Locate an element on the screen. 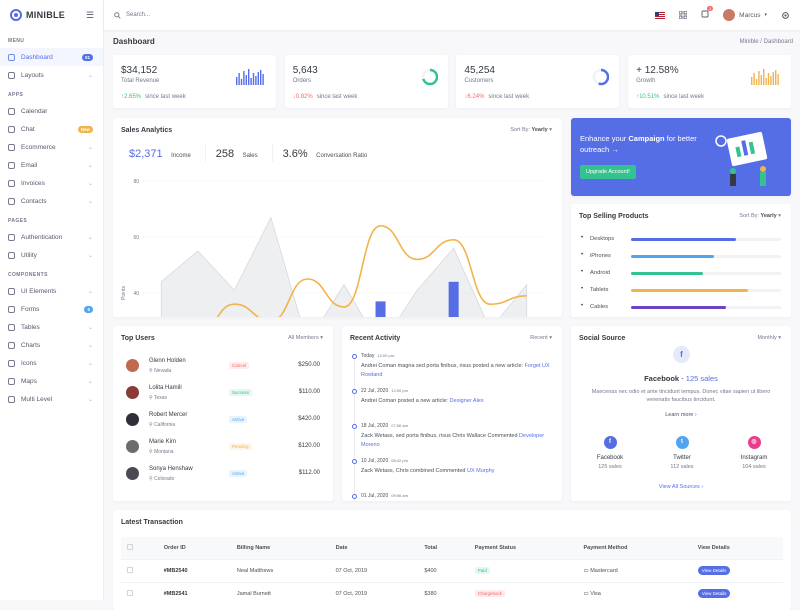 This screenshot has width=800, height=610. sidebar-item-invoices: Invoices ⌄ is located at coordinates (51, 183).